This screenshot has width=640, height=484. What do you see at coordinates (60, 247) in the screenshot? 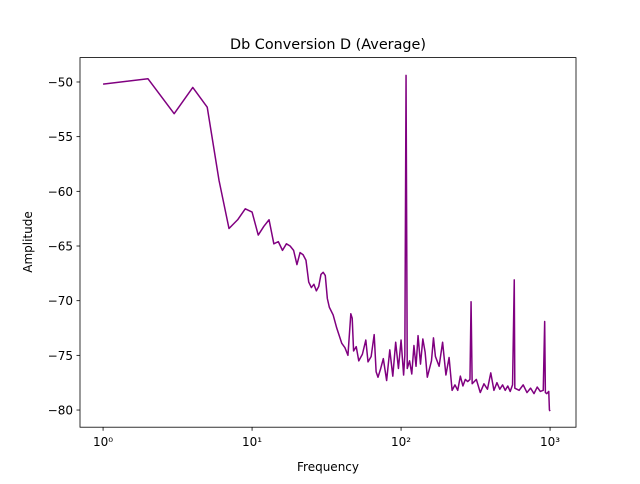
I see `y-tick-label: −65` at bounding box center [60, 247].